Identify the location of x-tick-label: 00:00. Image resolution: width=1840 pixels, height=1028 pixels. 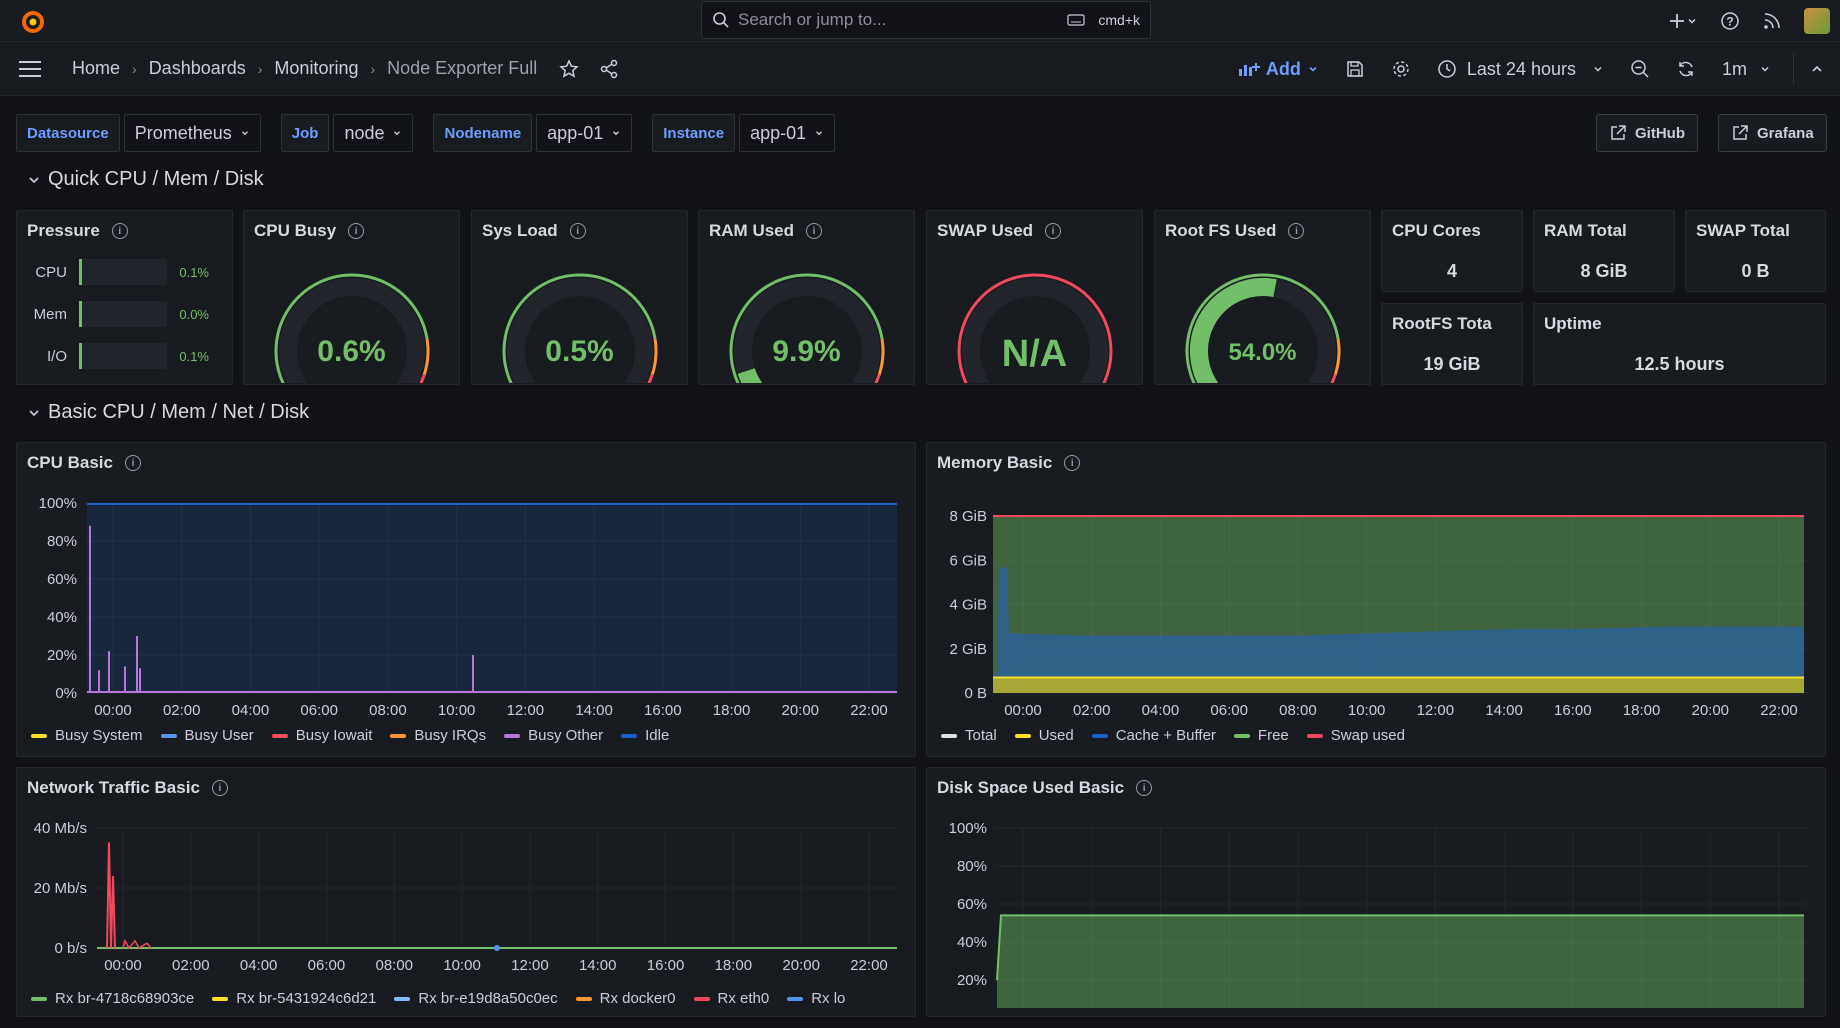
(113, 710).